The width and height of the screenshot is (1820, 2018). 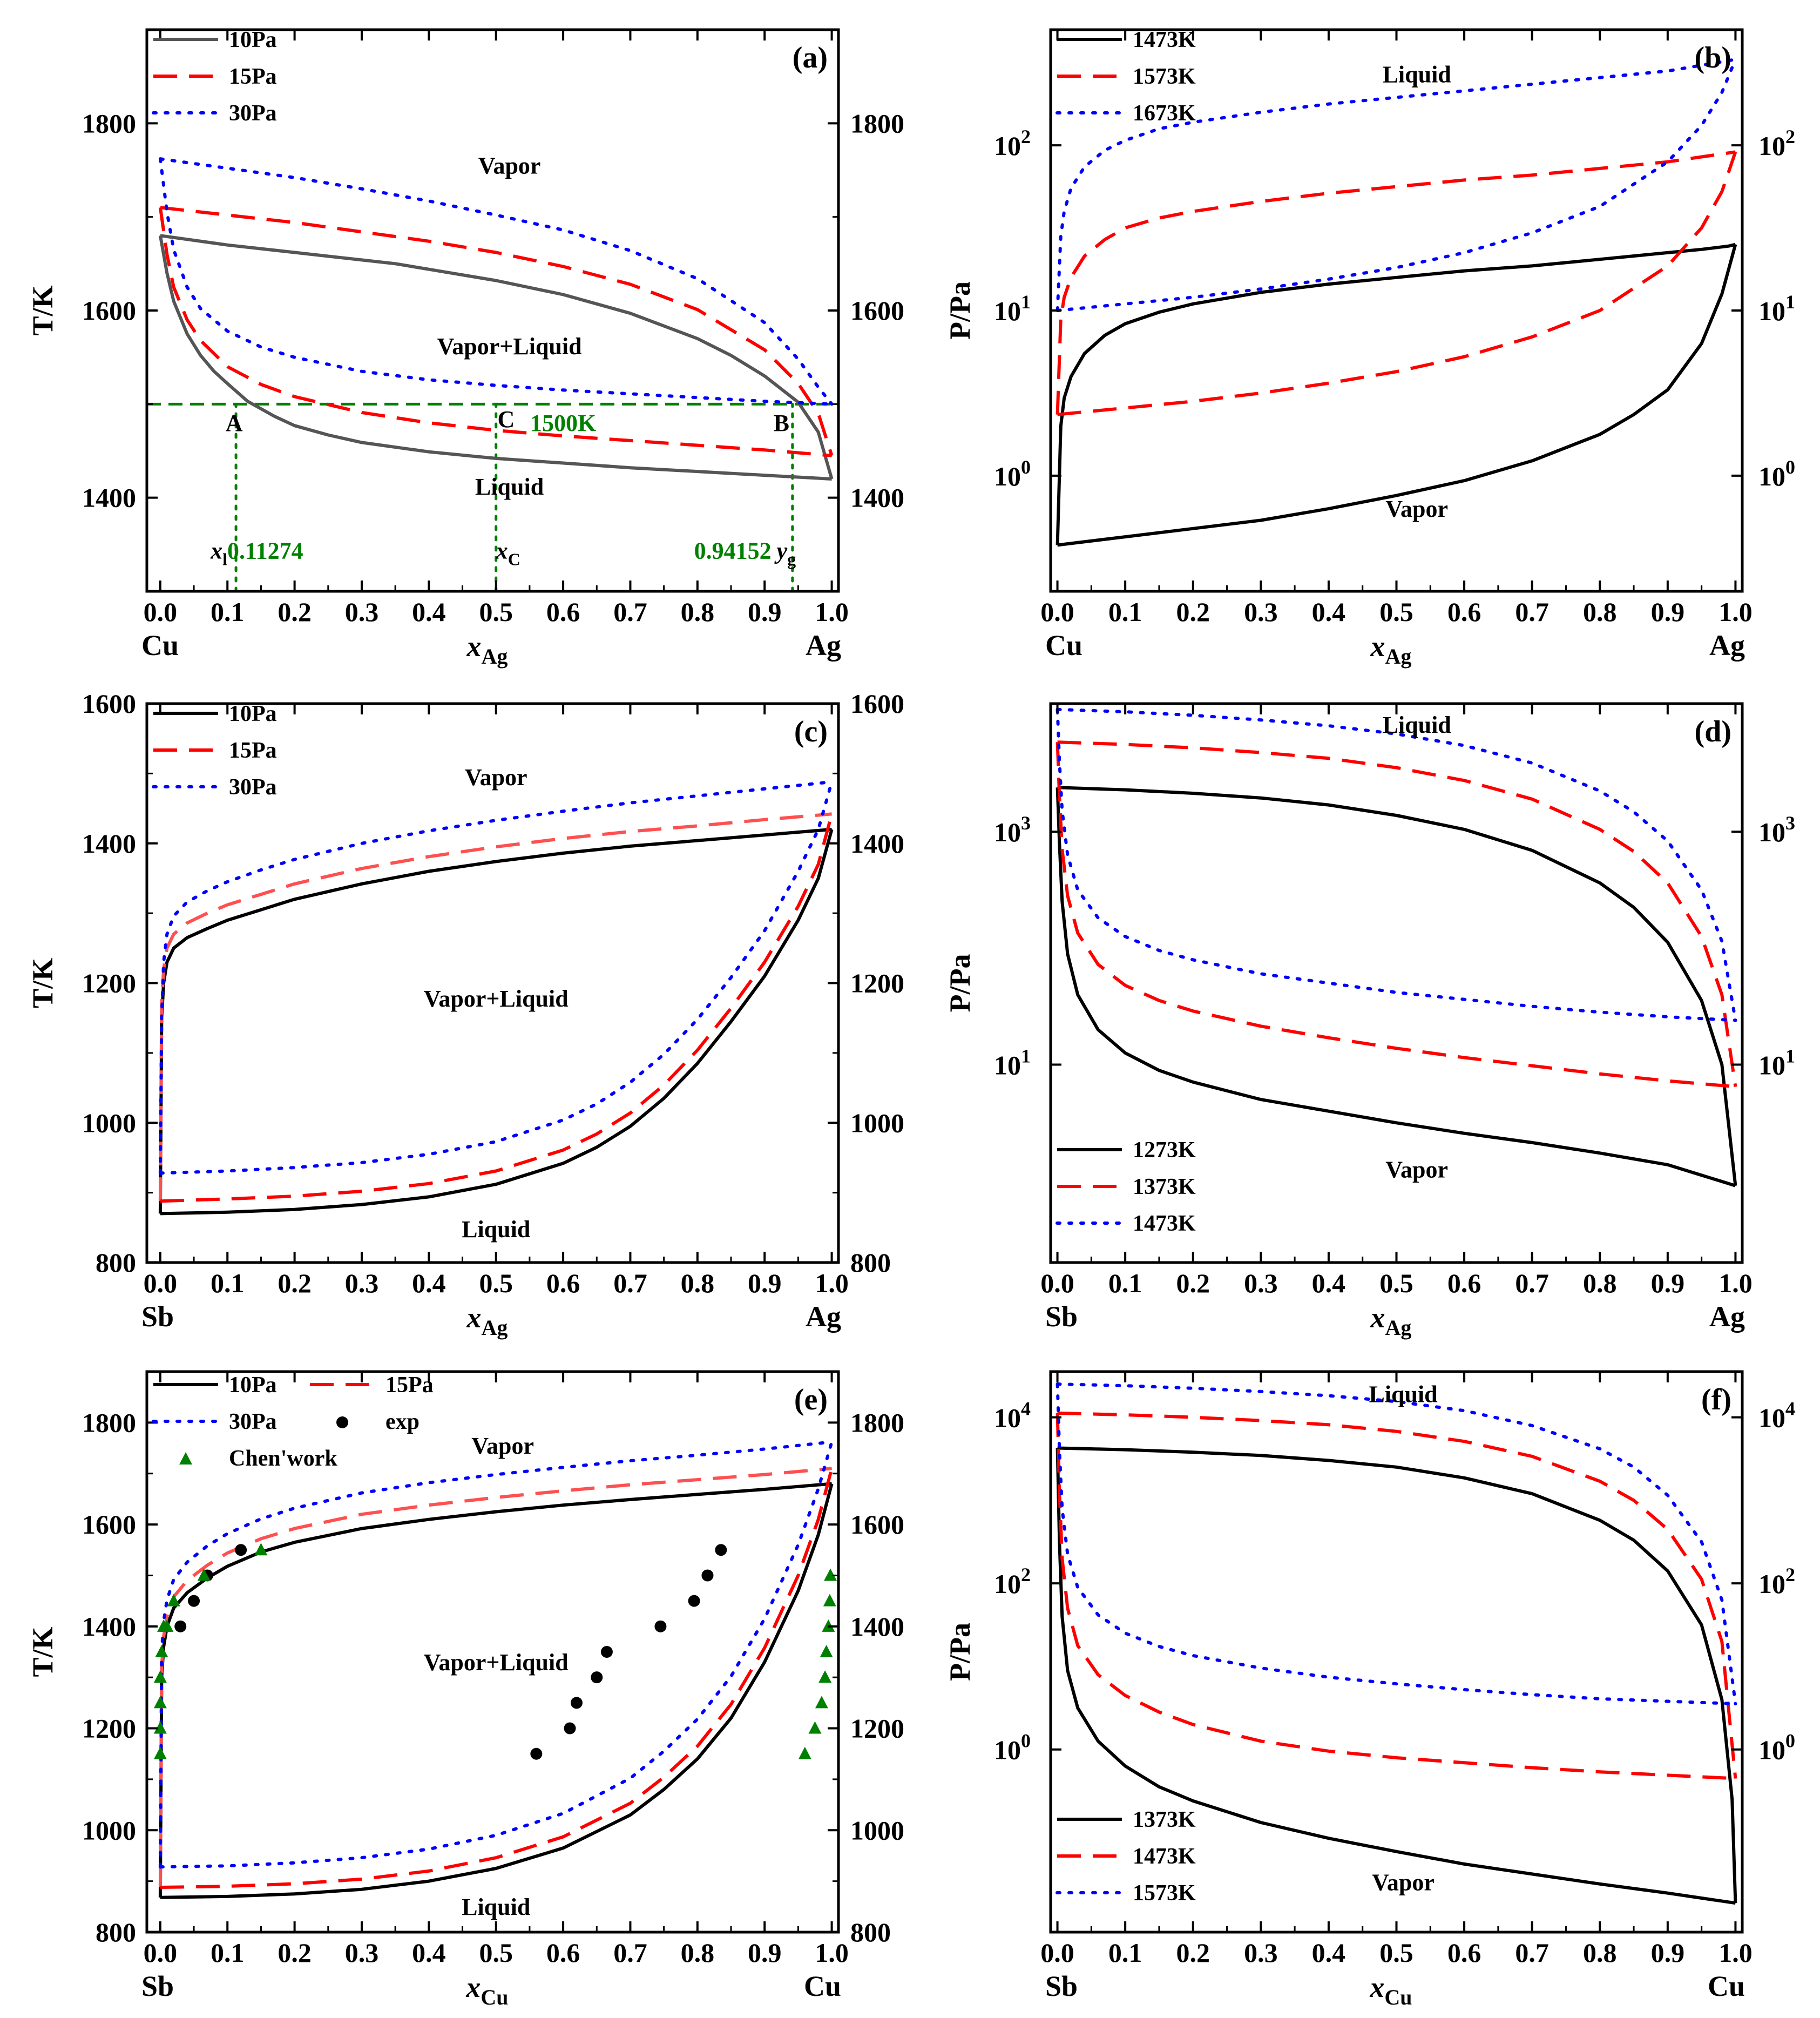 I want to click on legend-label: 15Pa, so click(x=253, y=76).